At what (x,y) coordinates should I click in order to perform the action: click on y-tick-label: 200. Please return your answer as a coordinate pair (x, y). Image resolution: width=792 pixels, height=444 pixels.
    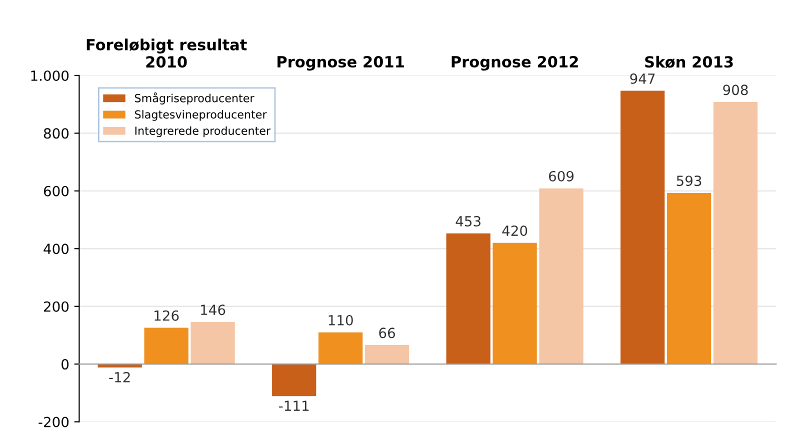
    Looking at the image, I should click on (56, 306).